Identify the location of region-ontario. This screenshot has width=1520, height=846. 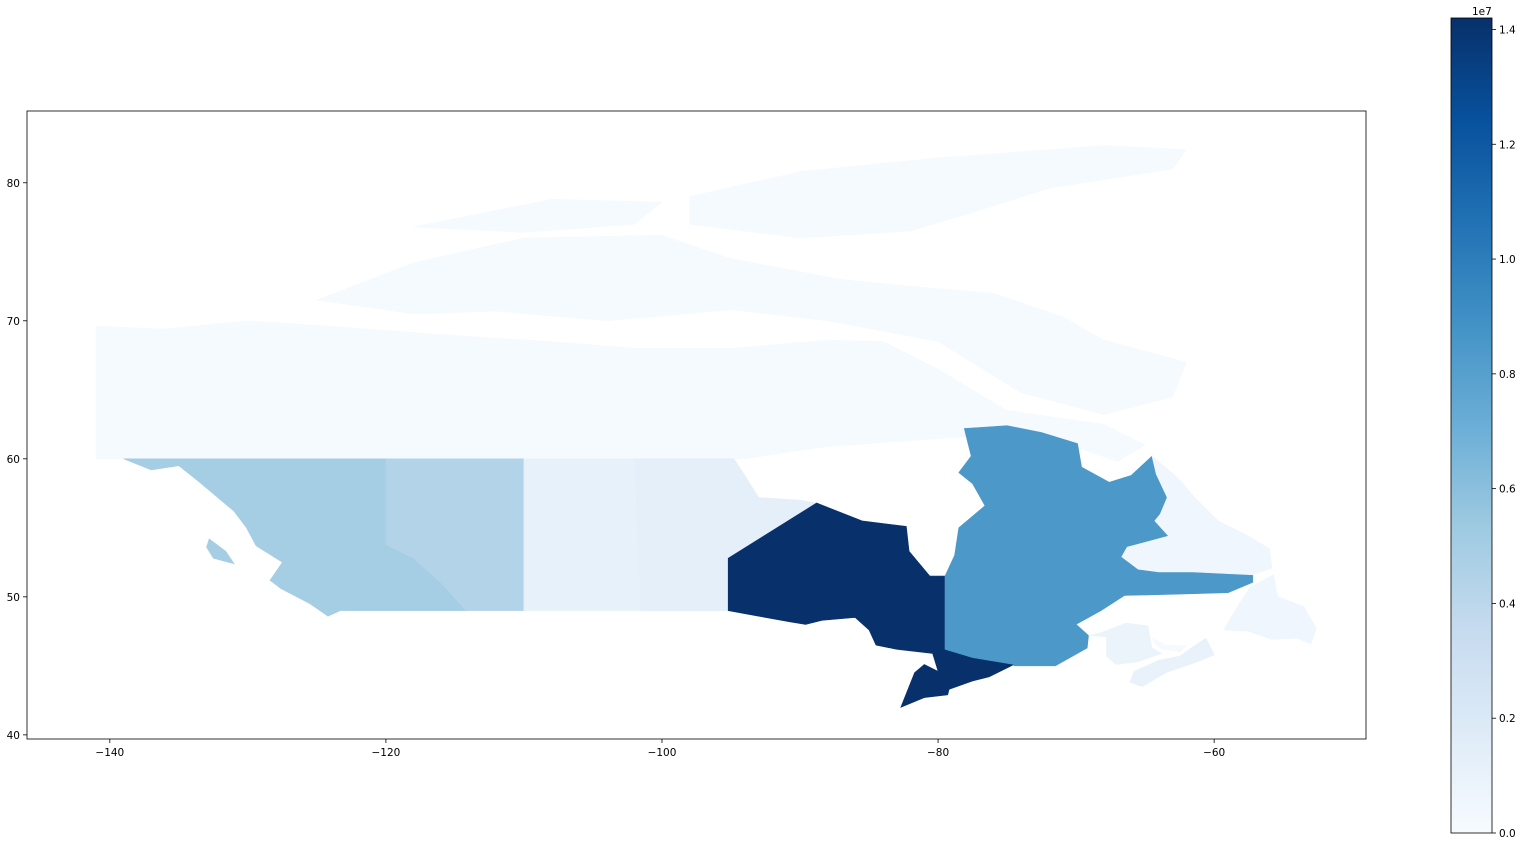
(871, 605).